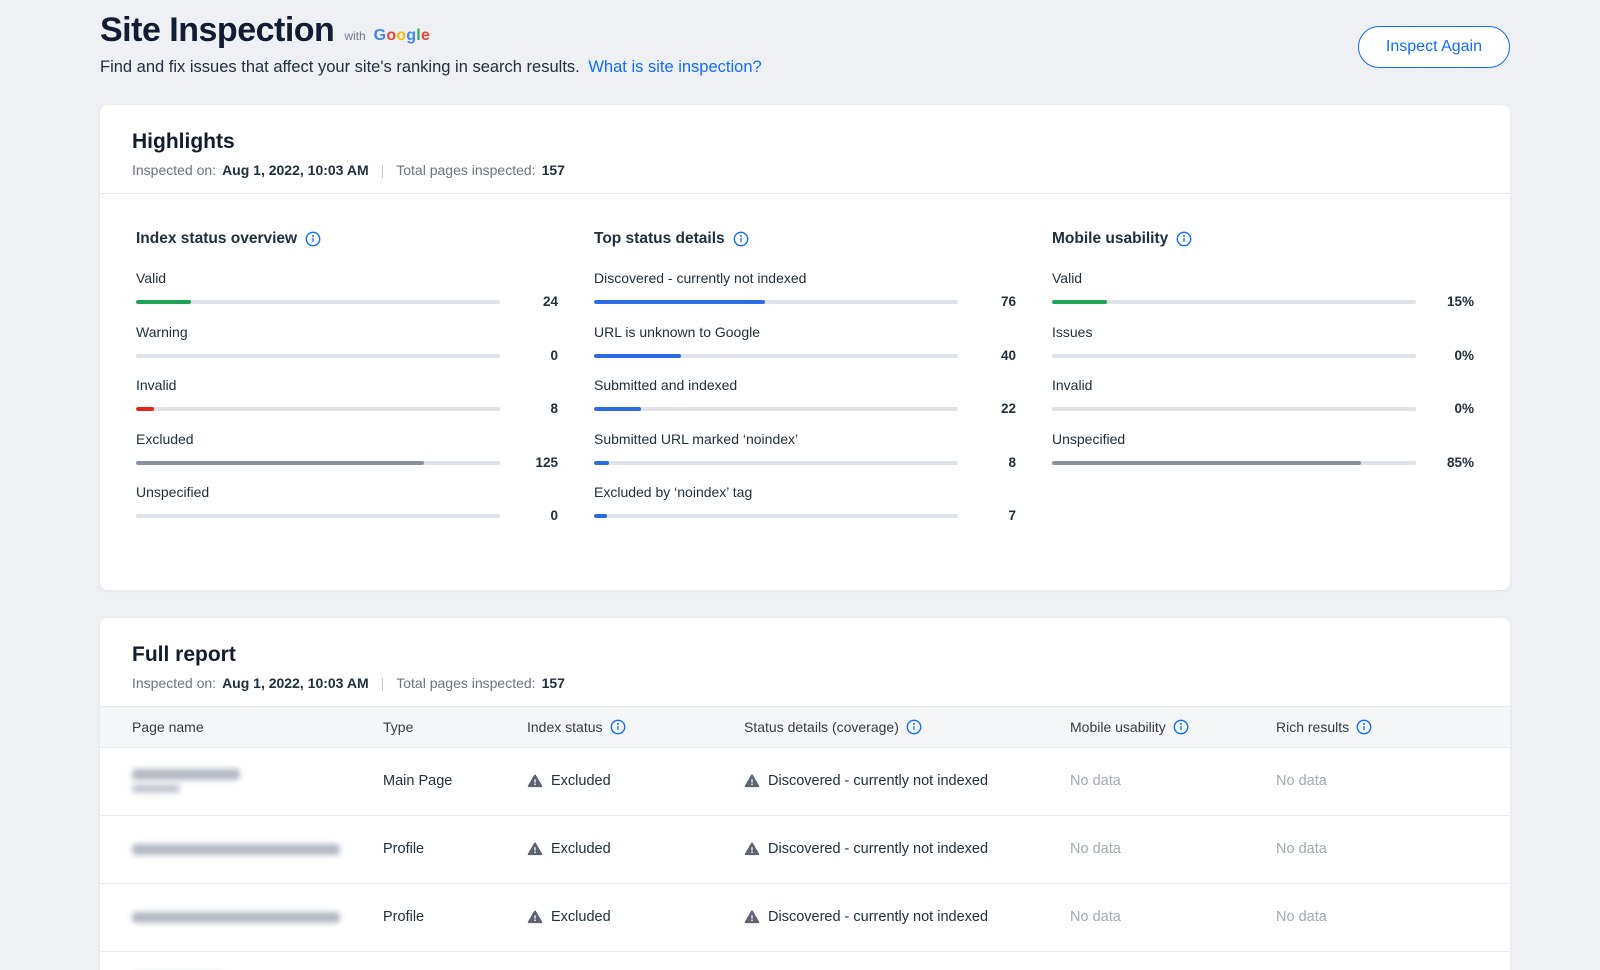 The image size is (1600, 970). What do you see at coordinates (425, 36) in the screenshot?
I see `google-letter: e` at bounding box center [425, 36].